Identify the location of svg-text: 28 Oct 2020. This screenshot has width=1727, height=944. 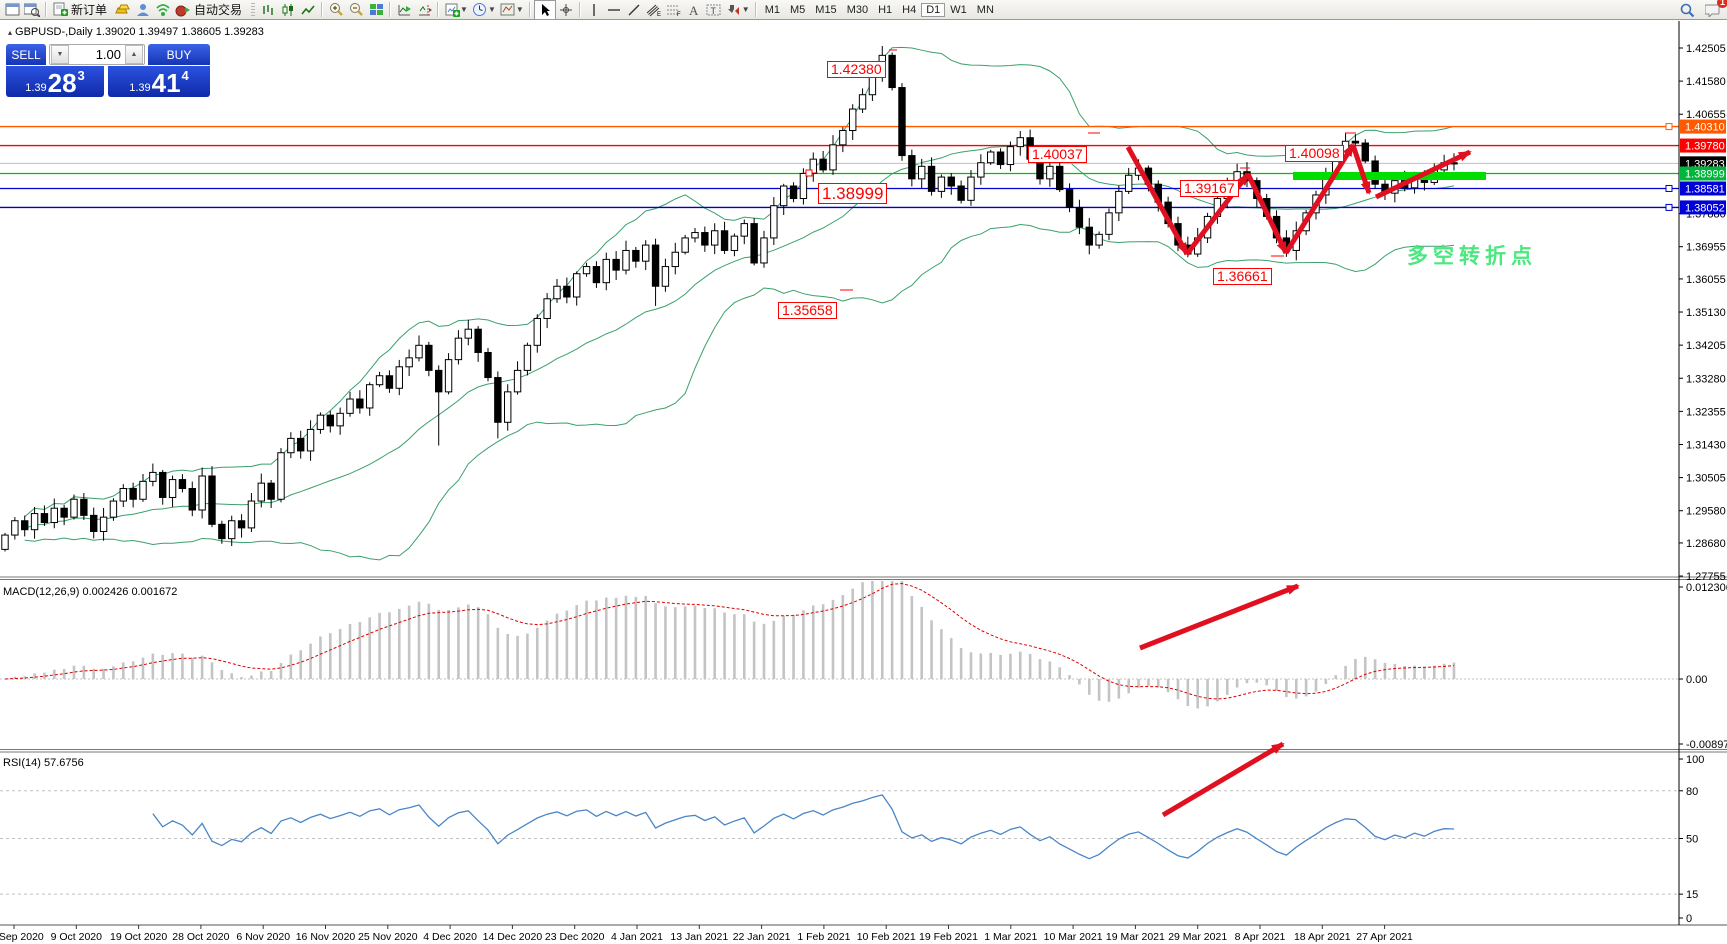
(200, 937).